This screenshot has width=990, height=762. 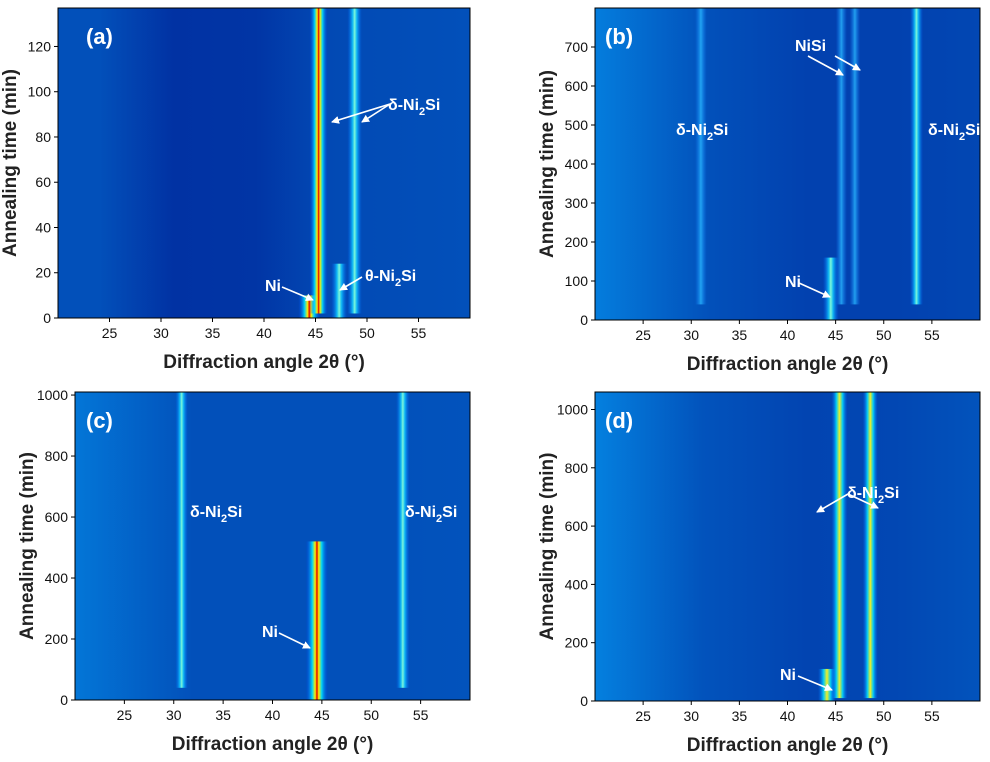 I want to click on y-tick-label: 100, so click(x=577, y=281).